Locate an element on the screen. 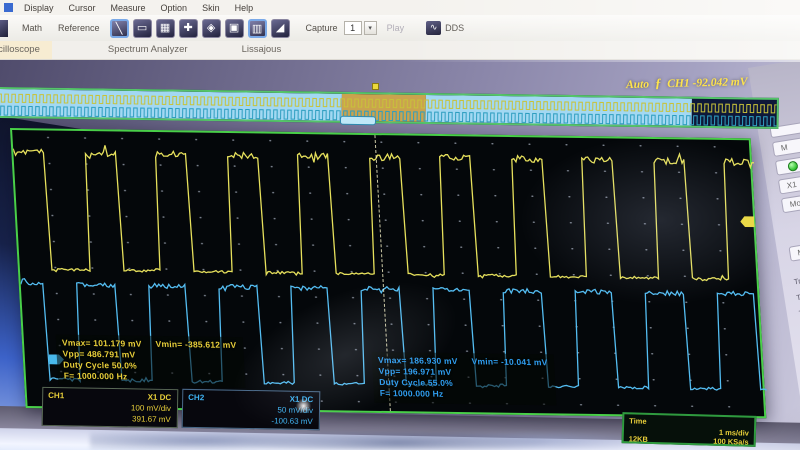 The image size is (800, 450). channel-enable-toggle is located at coordinates (787, 165).